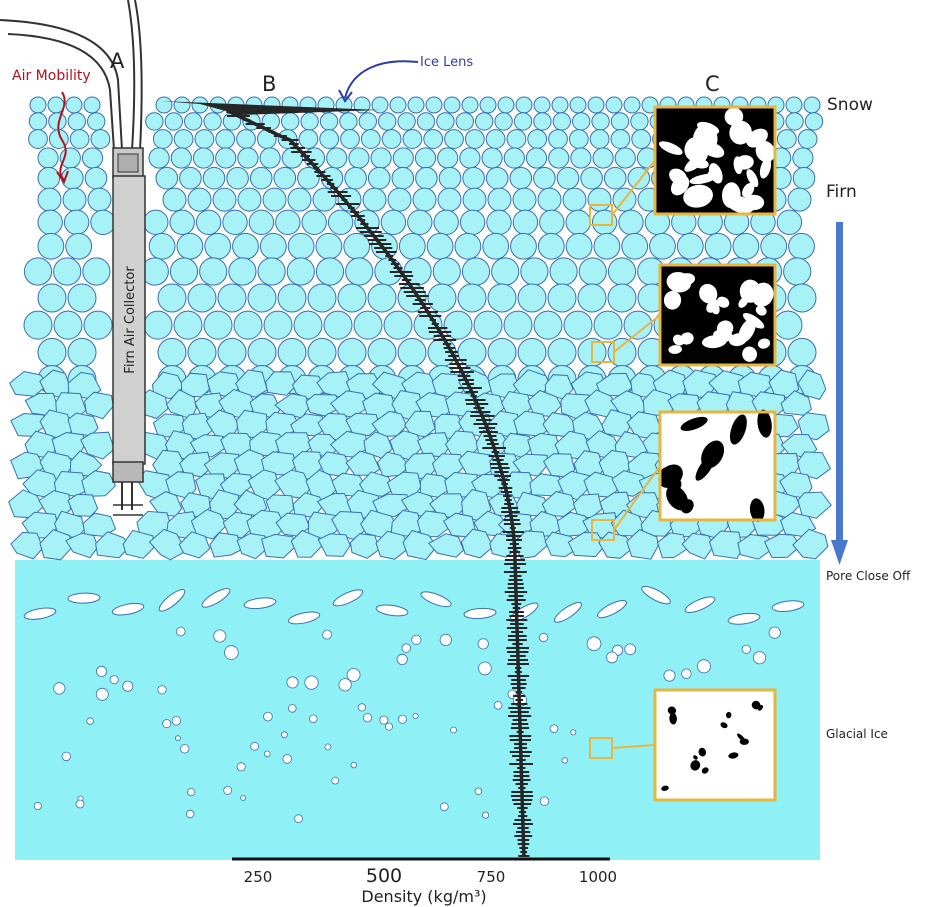  Describe the element at coordinates (130, 320) in the screenshot. I see `collector-label: Firn Air Collector` at that location.